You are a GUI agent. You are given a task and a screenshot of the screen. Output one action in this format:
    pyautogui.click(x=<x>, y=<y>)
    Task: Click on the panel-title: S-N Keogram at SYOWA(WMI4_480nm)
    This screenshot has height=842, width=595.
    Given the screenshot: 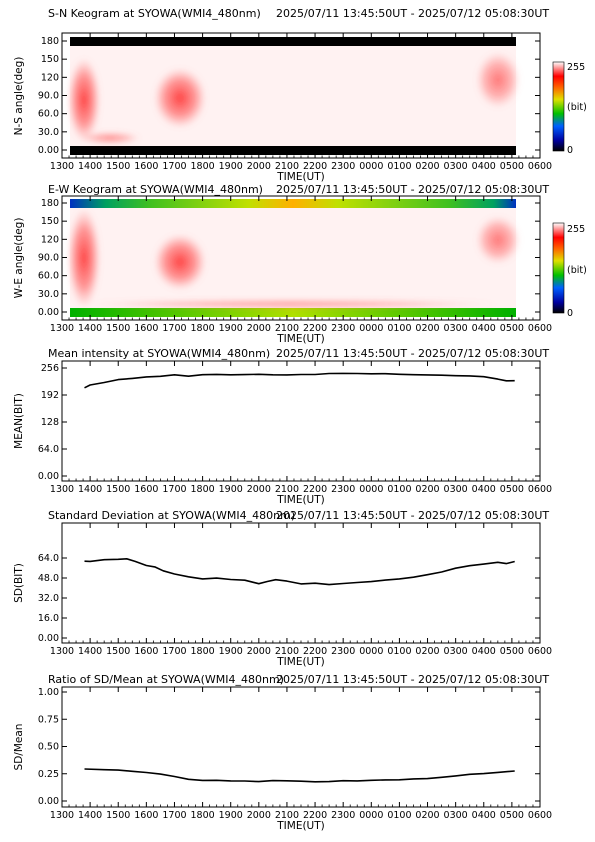 What is the action you would take?
    pyautogui.click(x=154, y=13)
    